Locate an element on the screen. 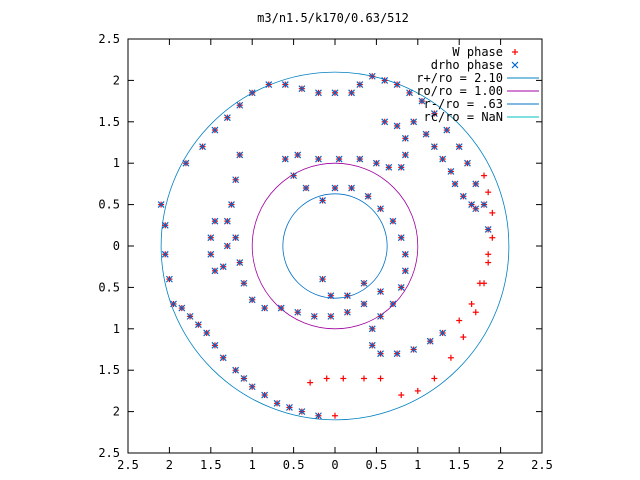  circle-ro-ro is located at coordinates (335, 246).